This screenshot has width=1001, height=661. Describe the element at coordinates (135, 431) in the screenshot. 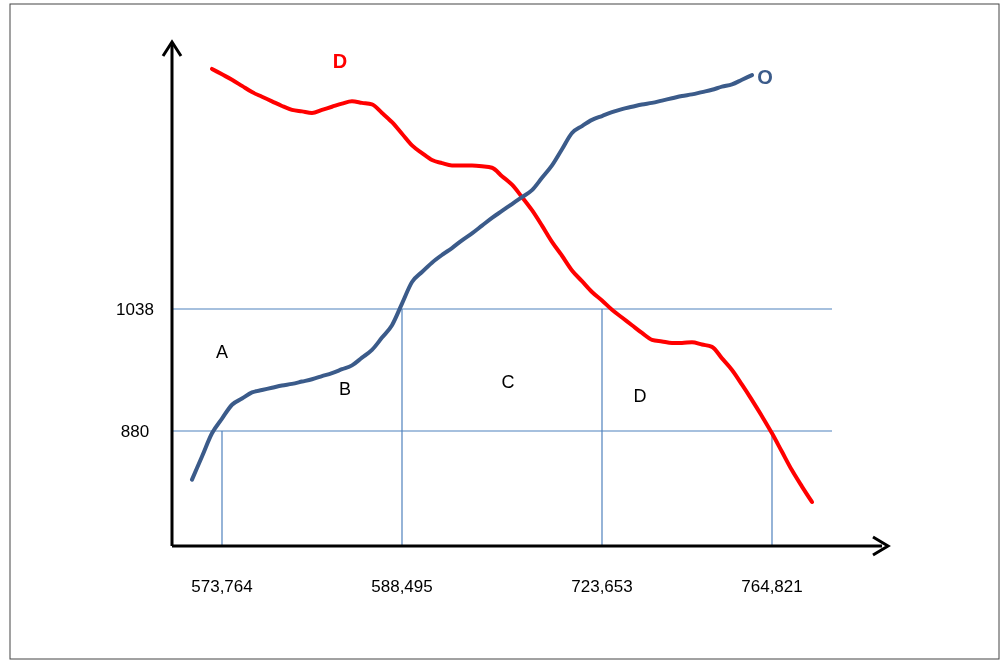

I see `y-tick-label: 880` at that location.